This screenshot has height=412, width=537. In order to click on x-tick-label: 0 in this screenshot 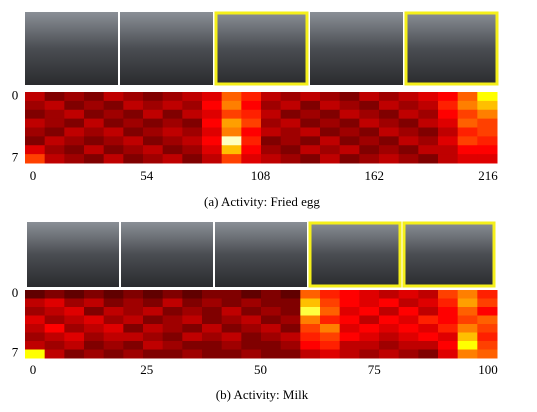, I will do `click(33, 175)`.